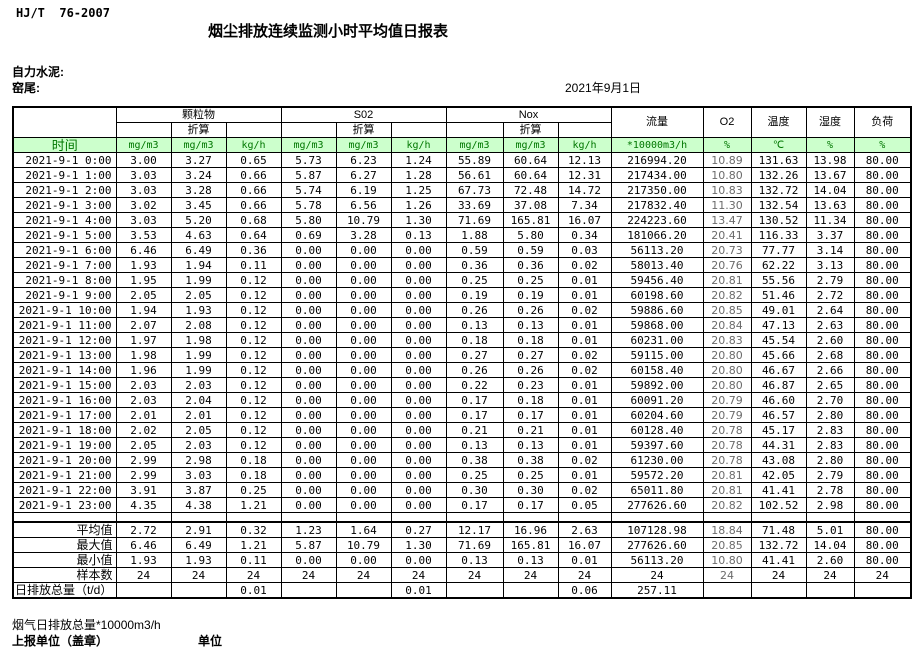 This screenshot has width=923, height=652. Describe the element at coordinates (727, 190) in the screenshot. I see `cell-value: 10.83` at that location.